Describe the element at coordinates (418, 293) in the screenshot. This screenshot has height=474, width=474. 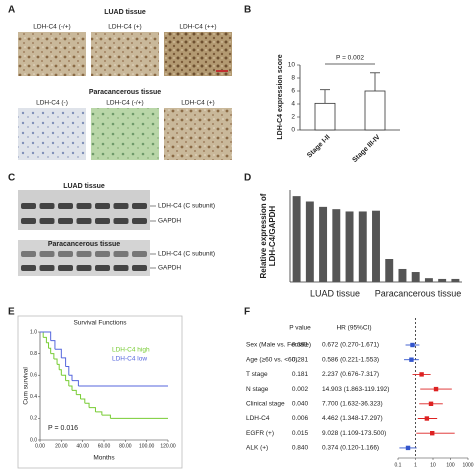
I see `group-label: Paracancerous tissue` at that location.